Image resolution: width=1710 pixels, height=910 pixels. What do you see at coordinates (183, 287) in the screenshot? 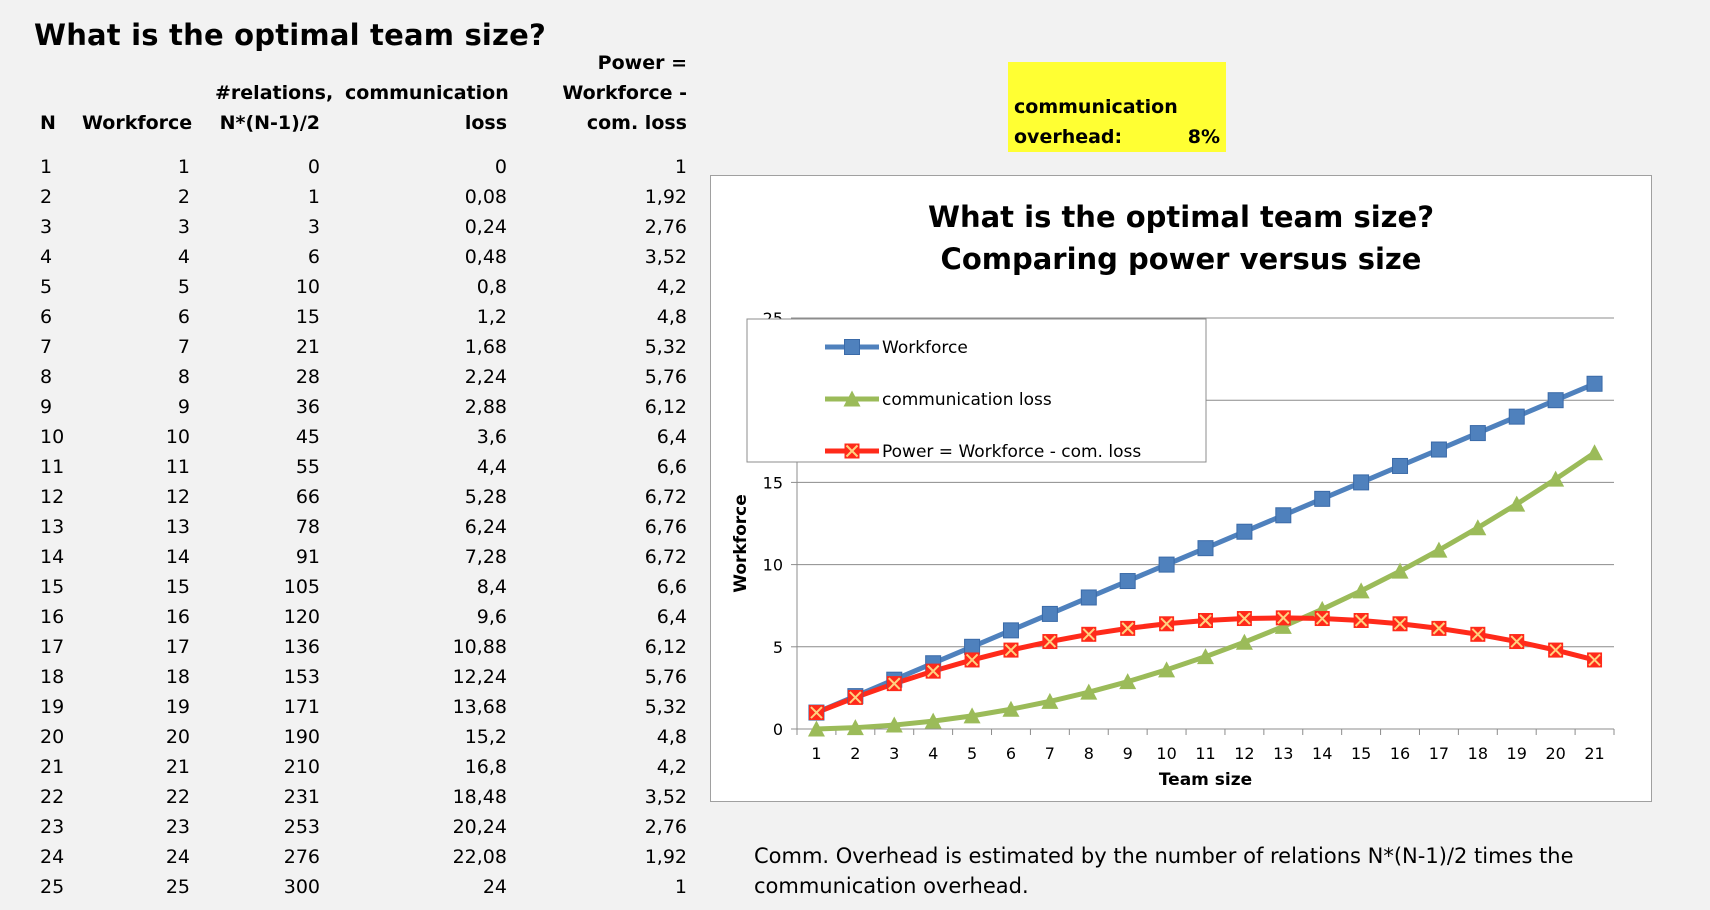
I see `cell-workforce: 5` at bounding box center [183, 287].